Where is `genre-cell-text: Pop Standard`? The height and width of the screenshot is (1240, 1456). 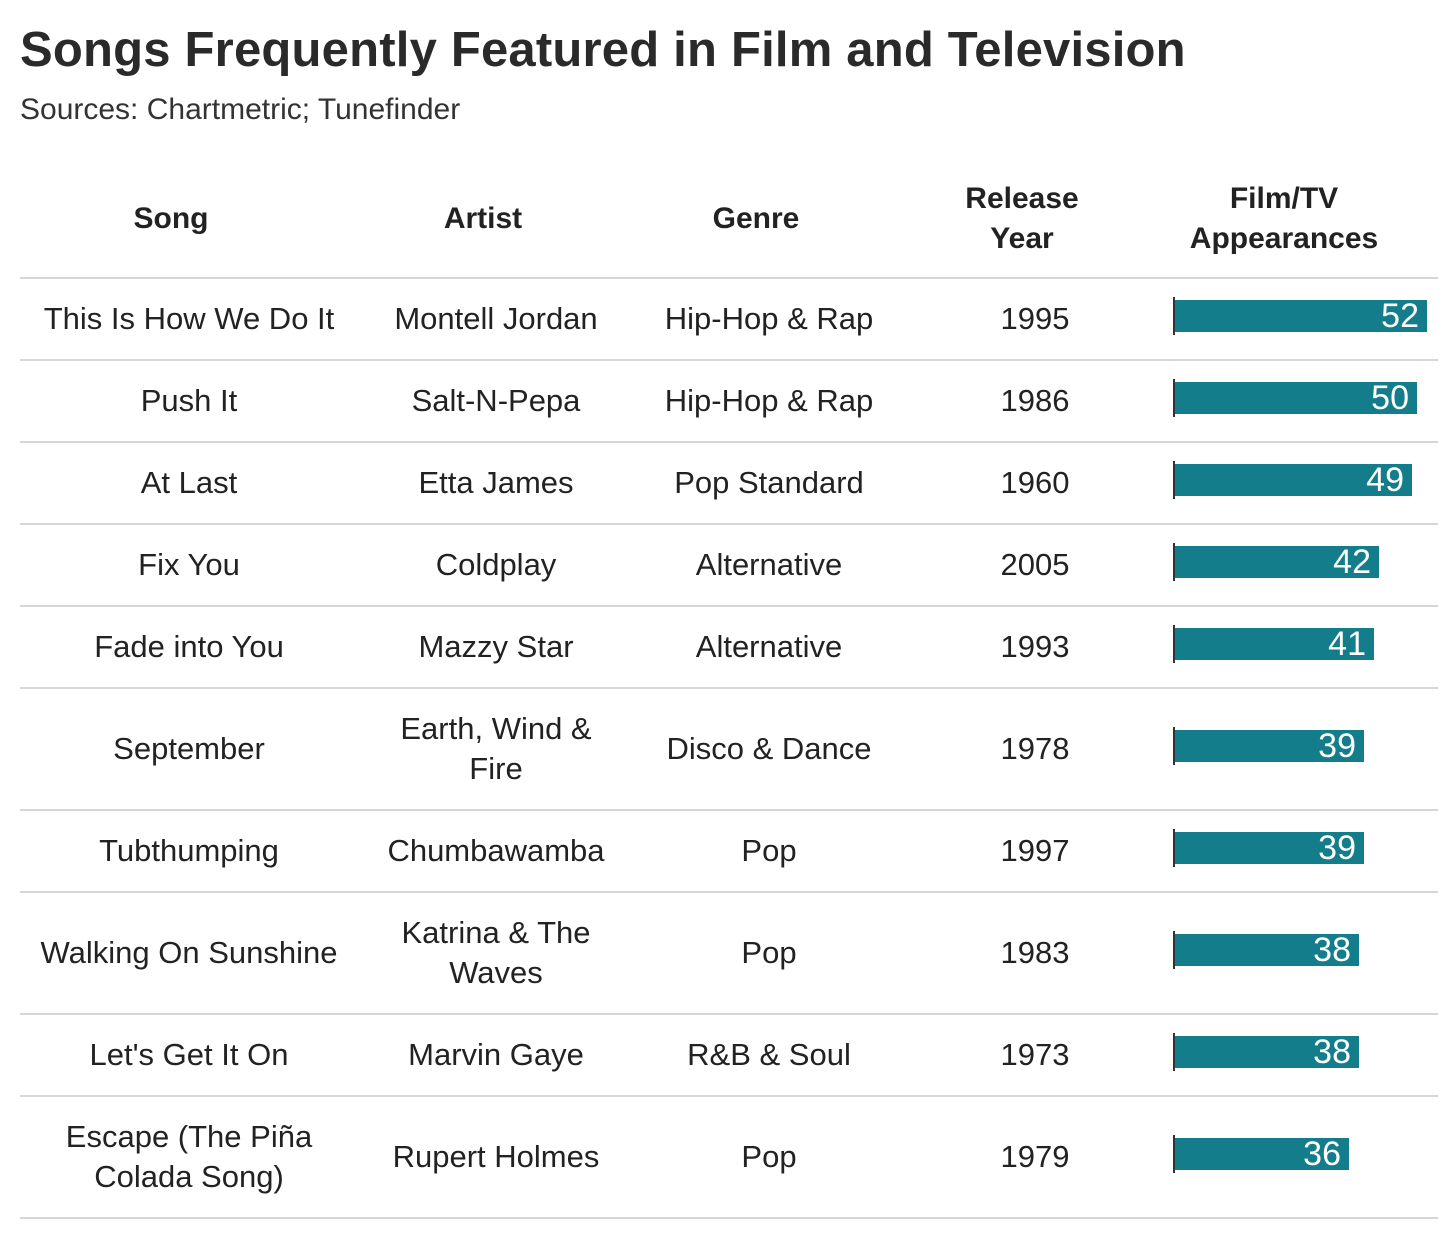
genre-cell-text: Pop Standard is located at coordinates (769, 482).